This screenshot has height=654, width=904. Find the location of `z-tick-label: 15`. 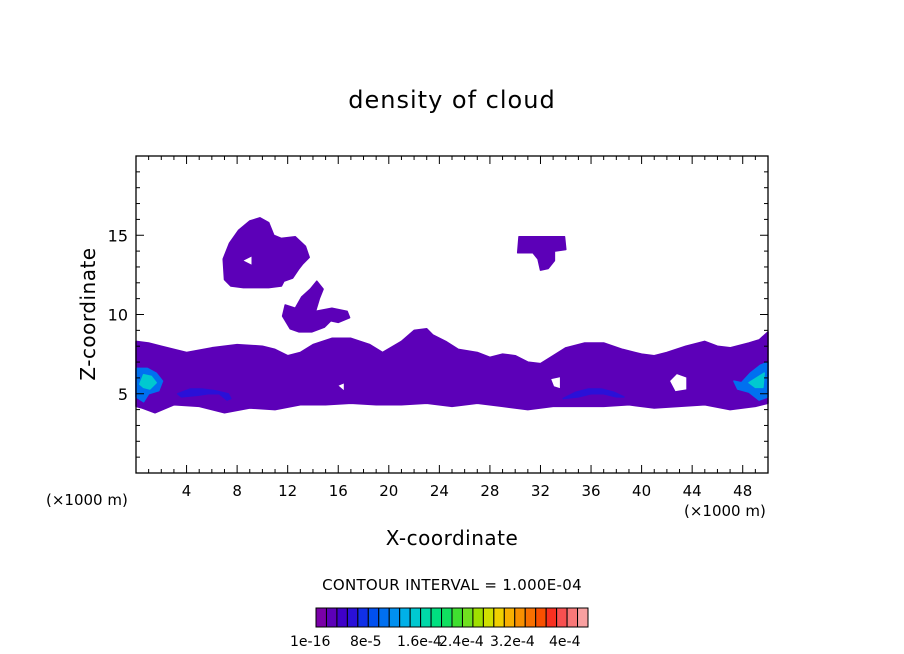

z-tick-label: 15 is located at coordinates (118, 235).